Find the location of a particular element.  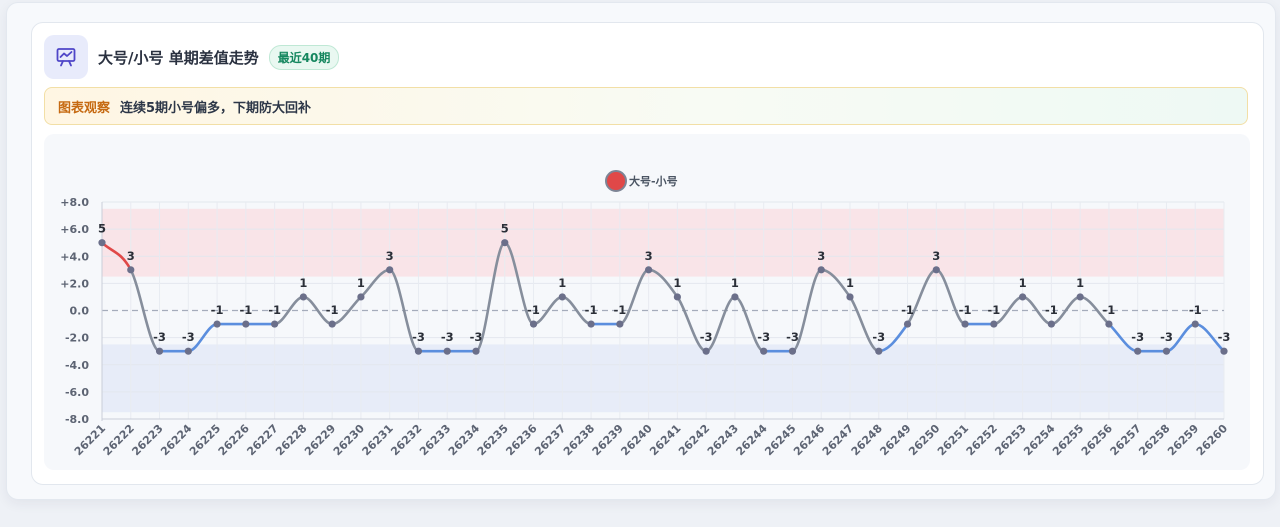

x-tick-label: 26253 is located at coordinates (1010, 440).